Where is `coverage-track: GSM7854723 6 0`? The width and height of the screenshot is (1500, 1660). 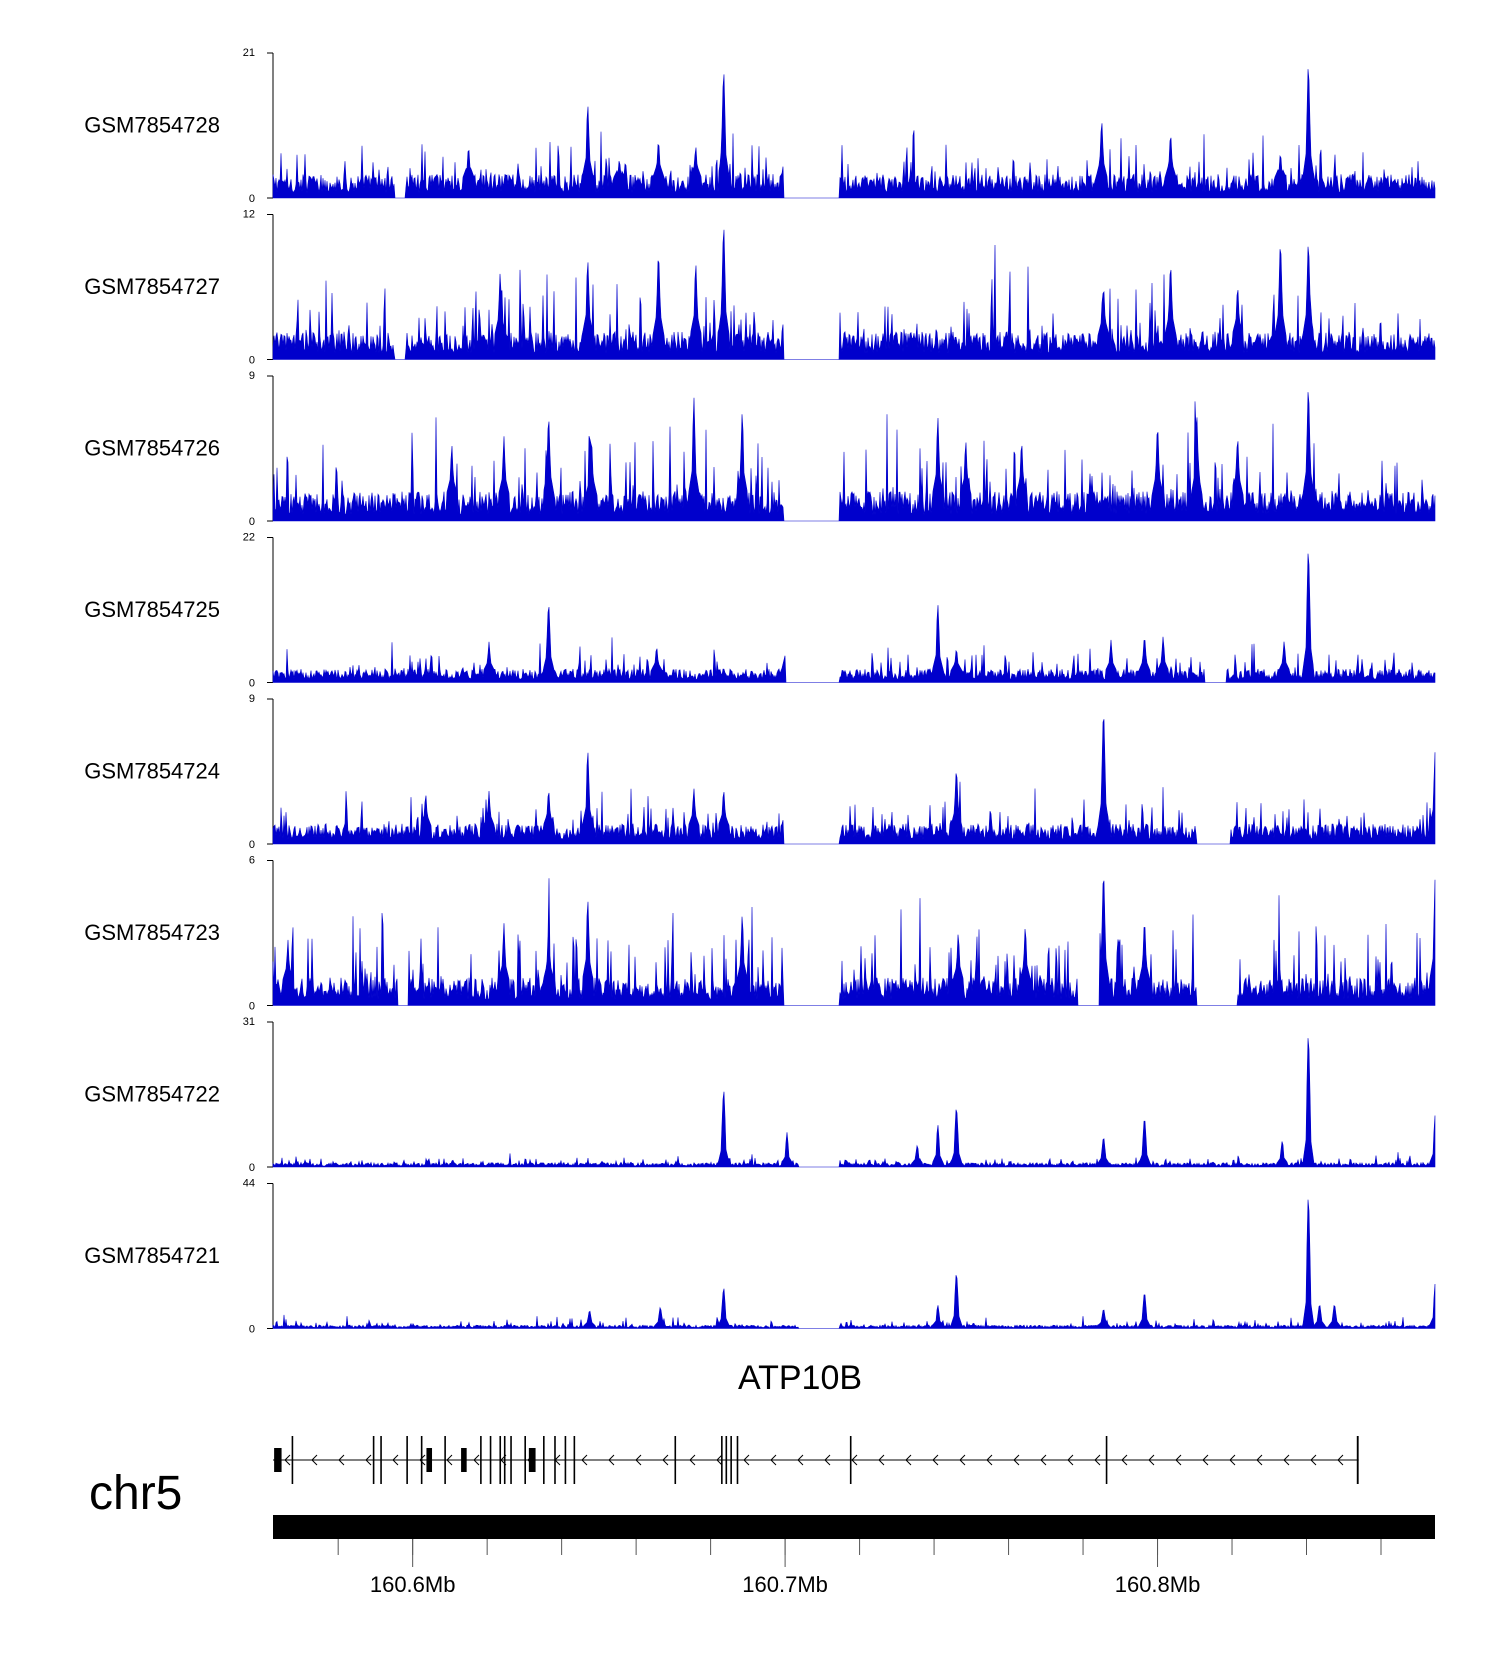
coverage-track: GSM7854723 6 0 is located at coordinates (760, 934).